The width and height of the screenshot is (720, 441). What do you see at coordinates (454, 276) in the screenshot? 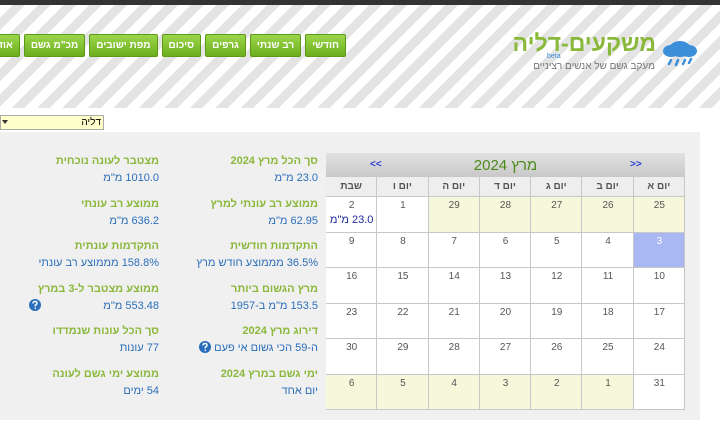
I see `day-number: 14` at bounding box center [454, 276].